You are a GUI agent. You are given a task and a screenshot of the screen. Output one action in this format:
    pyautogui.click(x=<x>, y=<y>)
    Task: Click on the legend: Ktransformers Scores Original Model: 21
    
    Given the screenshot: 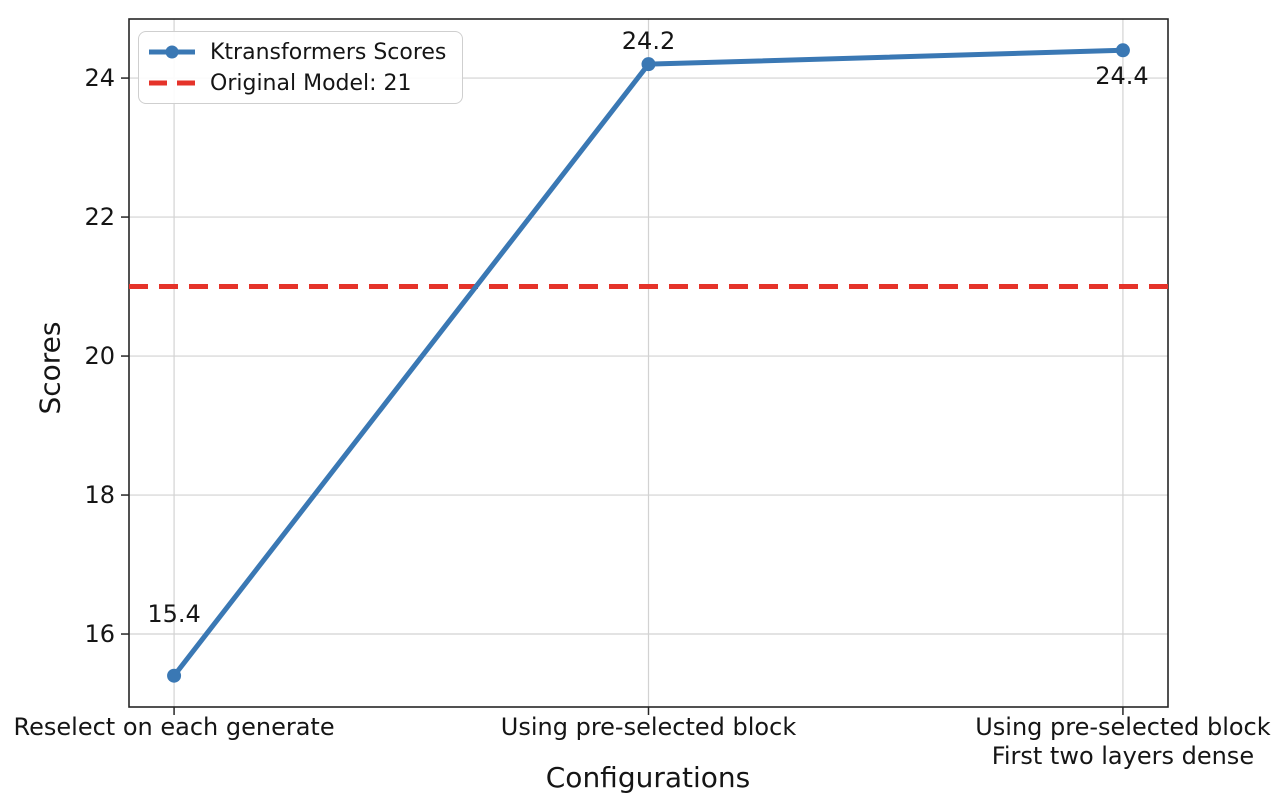 What is the action you would take?
    pyautogui.click(x=301, y=67)
    